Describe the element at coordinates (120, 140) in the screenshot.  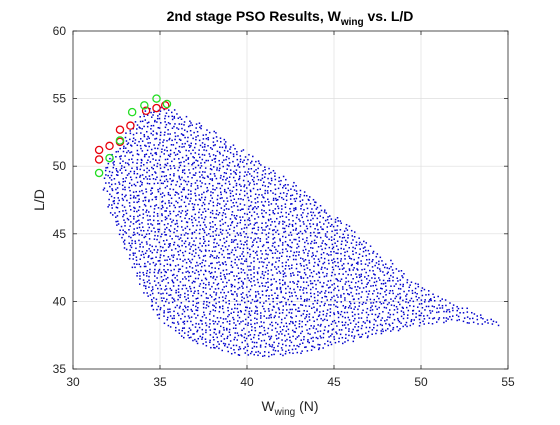
I see `highlight-circle` at that location.